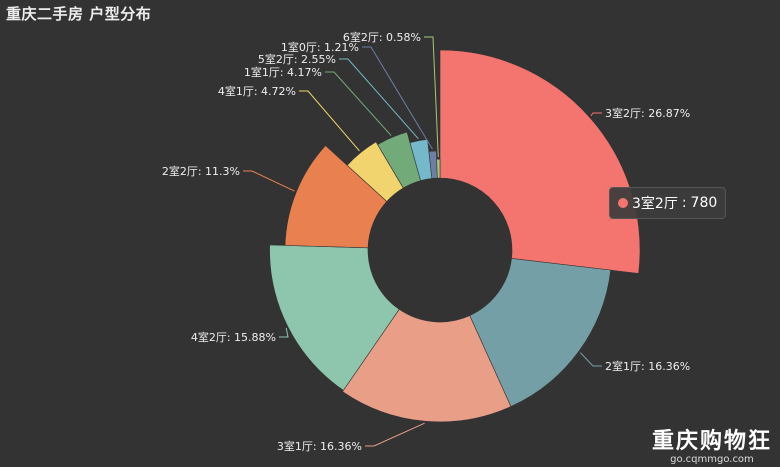  What do you see at coordinates (395, 434) in the screenshot?
I see `leader-line-3室1厅` at bounding box center [395, 434].